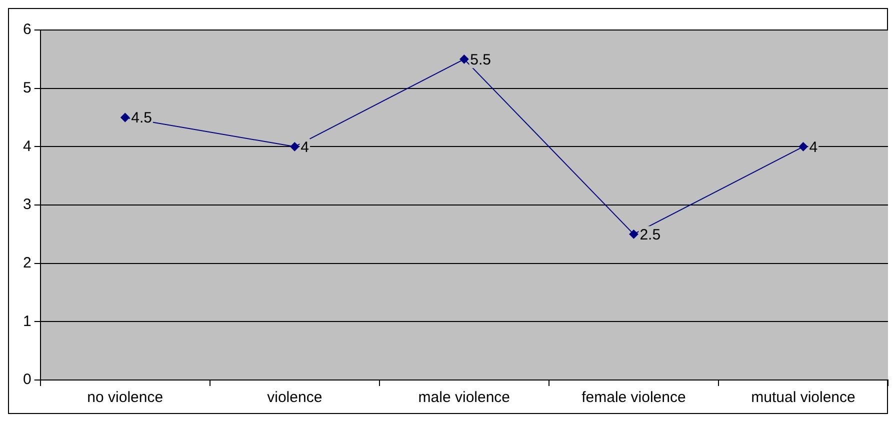 The width and height of the screenshot is (894, 424). Describe the element at coordinates (481, 59) in the screenshot. I see `data-label: 5.5` at that location.